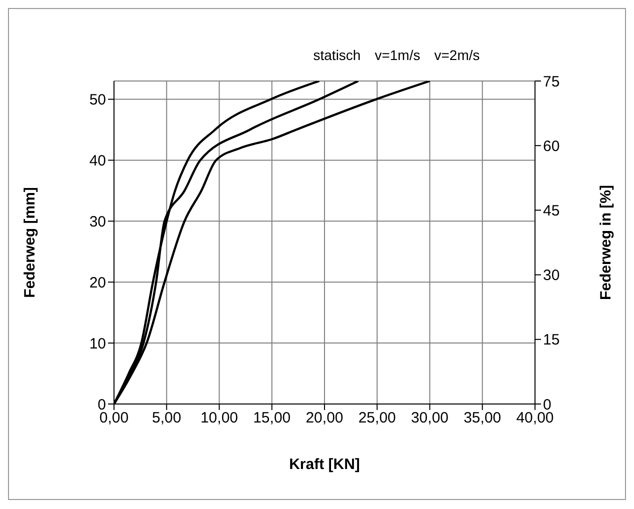 This screenshot has width=634, height=509. Describe the element at coordinates (97, 283) in the screenshot. I see `y-tick-label: 20` at that location.